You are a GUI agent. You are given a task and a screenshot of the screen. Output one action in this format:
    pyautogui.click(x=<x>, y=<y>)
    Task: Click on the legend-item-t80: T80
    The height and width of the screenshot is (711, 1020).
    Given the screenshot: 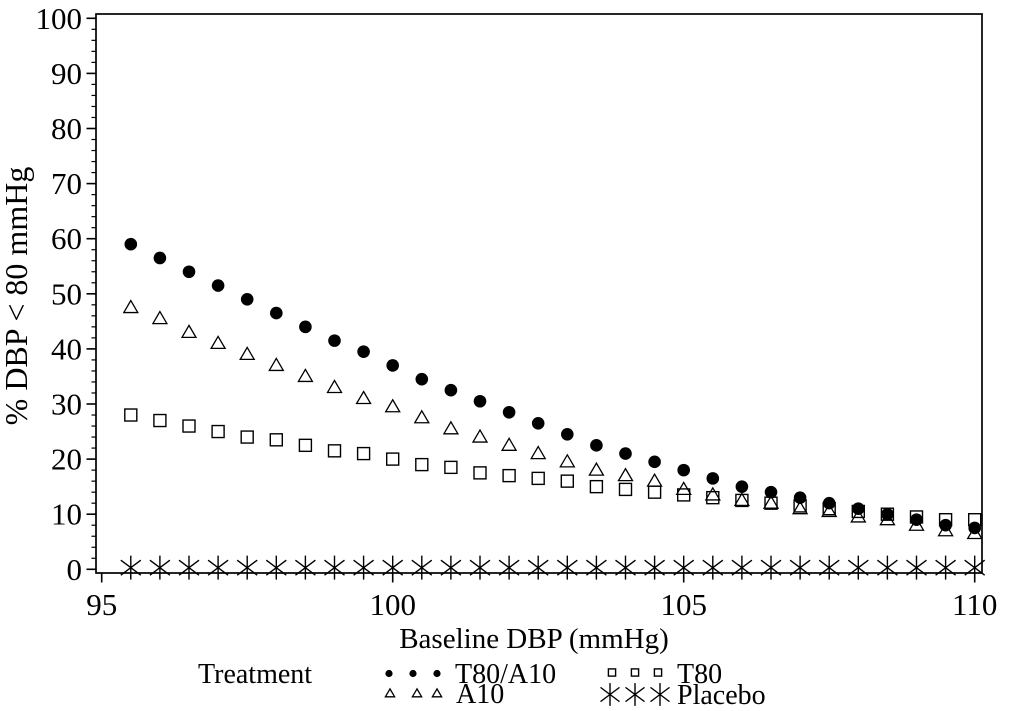 What is the action you would take?
    pyautogui.click(x=664, y=674)
    